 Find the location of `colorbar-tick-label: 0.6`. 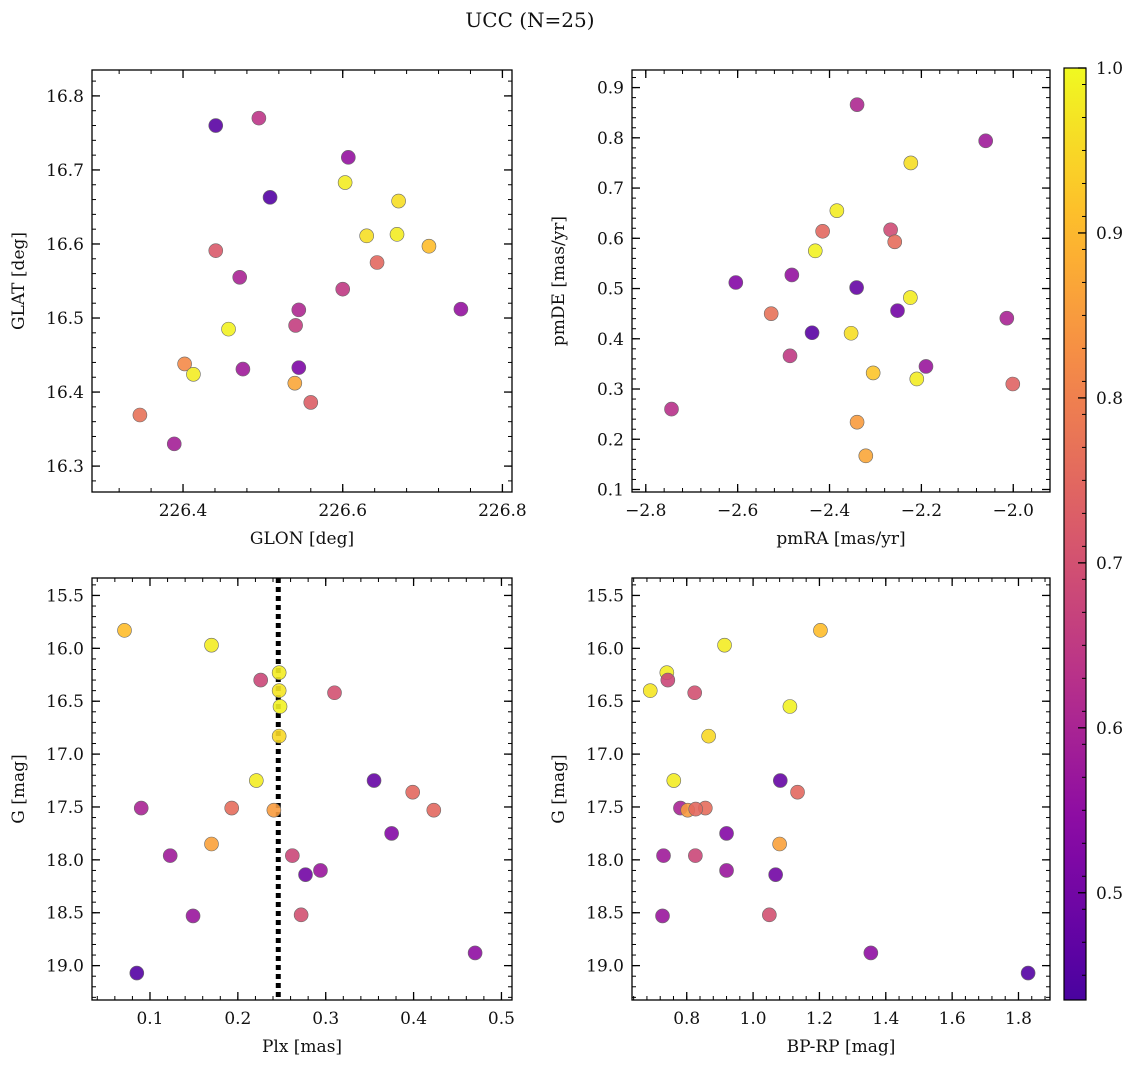

colorbar-tick-label: 0.6 is located at coordinates (1109, 729).